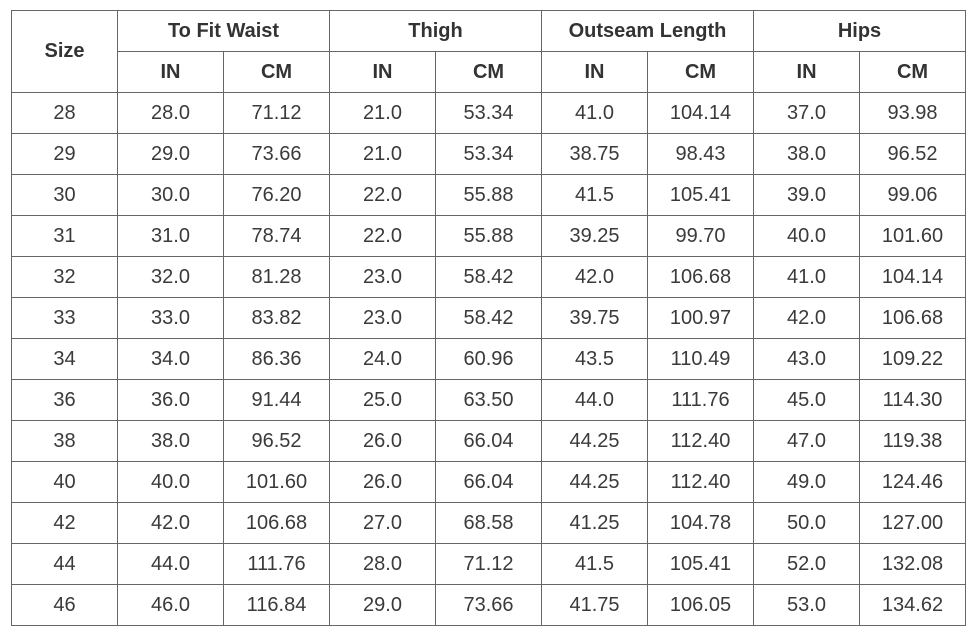 The height and width of the screenshot is (633, 973). I want to click on cell-waist-in: 32.0, so click(170, 277).